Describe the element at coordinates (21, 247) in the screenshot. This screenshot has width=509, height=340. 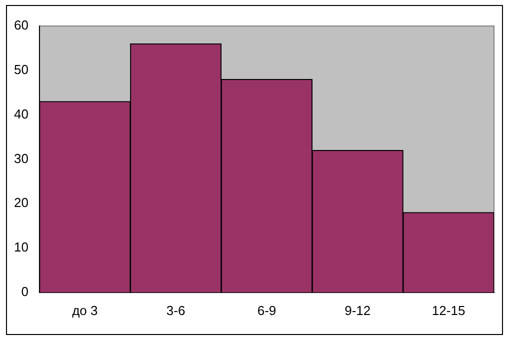
I see `y-tick-label: 10` at that location.